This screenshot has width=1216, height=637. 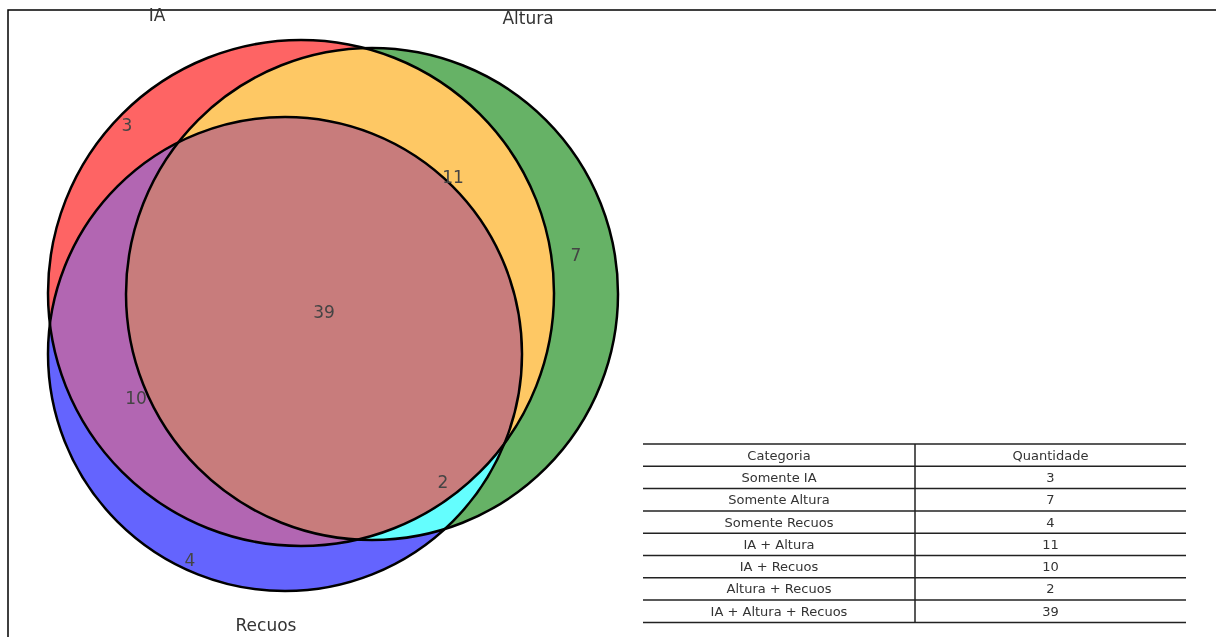 I want to click on text: 11, so click(x=453, y=177).